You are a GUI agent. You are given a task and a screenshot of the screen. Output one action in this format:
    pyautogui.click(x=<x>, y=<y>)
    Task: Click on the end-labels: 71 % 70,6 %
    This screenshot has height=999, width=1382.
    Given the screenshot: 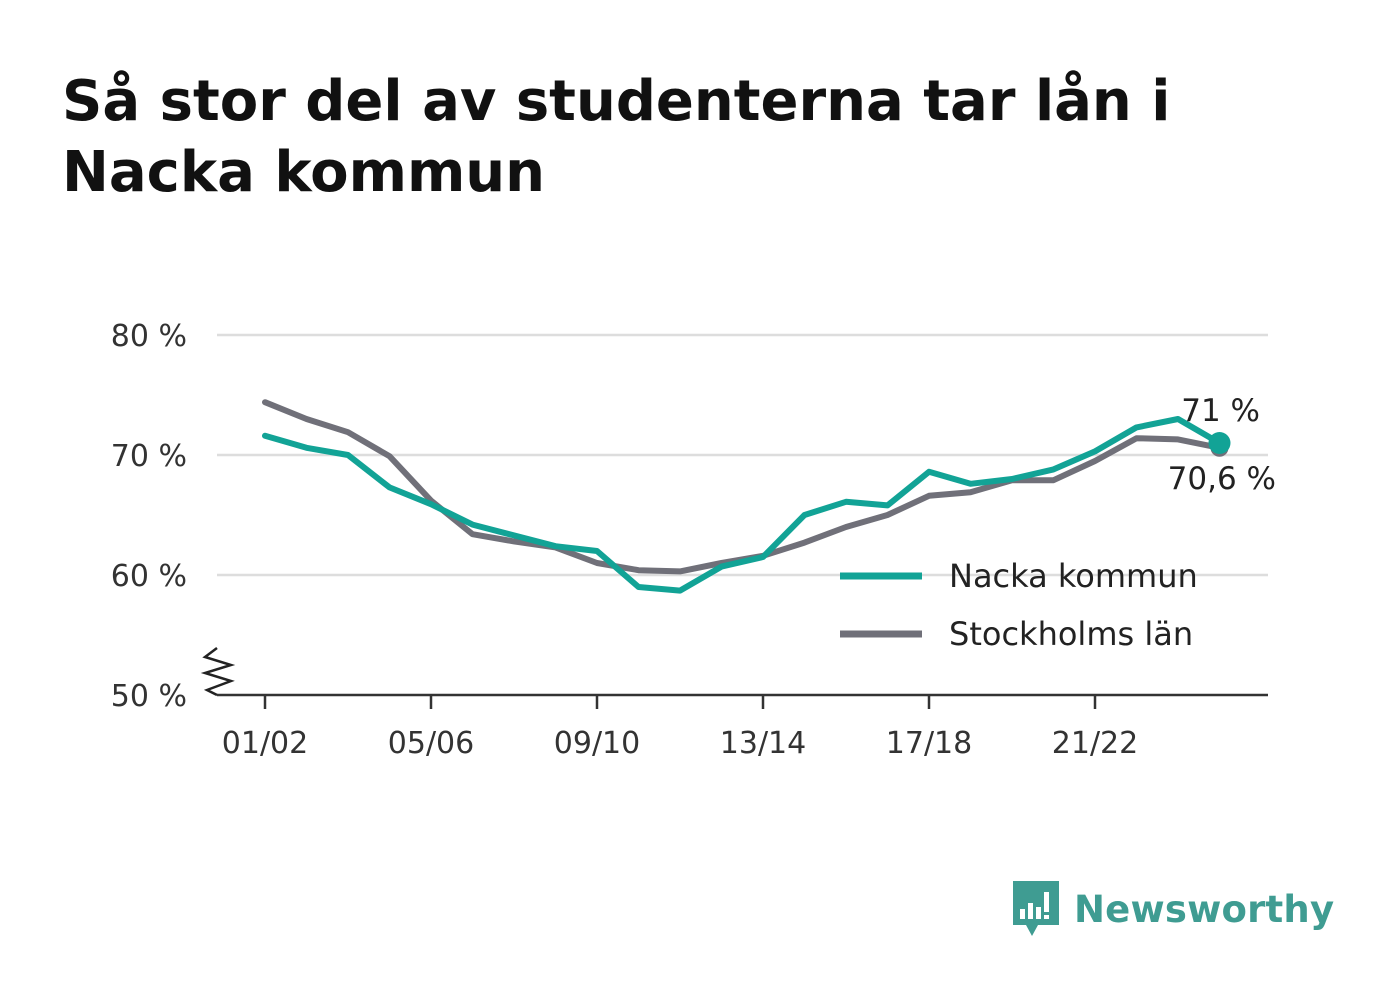 What is the action you would take?
    pyautogui.click(x=1222, y=445)
    